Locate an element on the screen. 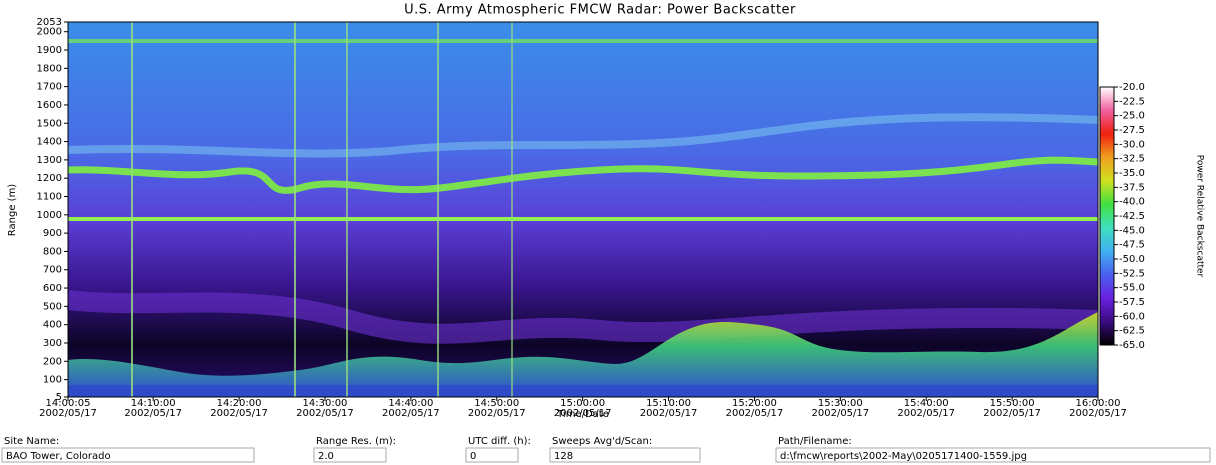  colorbar-tick-label: -42.5 is located at coordinates (1132, 216).